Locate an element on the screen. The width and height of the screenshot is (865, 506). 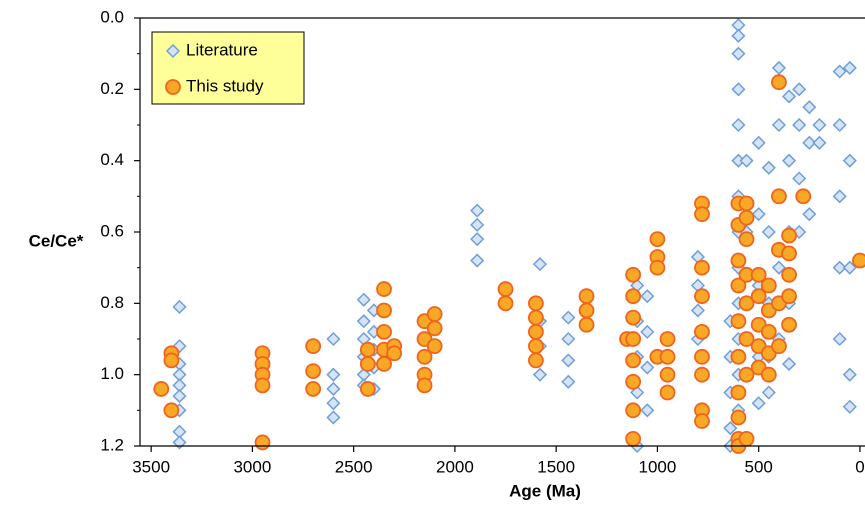
y-tick-label: 0.6 is located at coordinates (112, 230).